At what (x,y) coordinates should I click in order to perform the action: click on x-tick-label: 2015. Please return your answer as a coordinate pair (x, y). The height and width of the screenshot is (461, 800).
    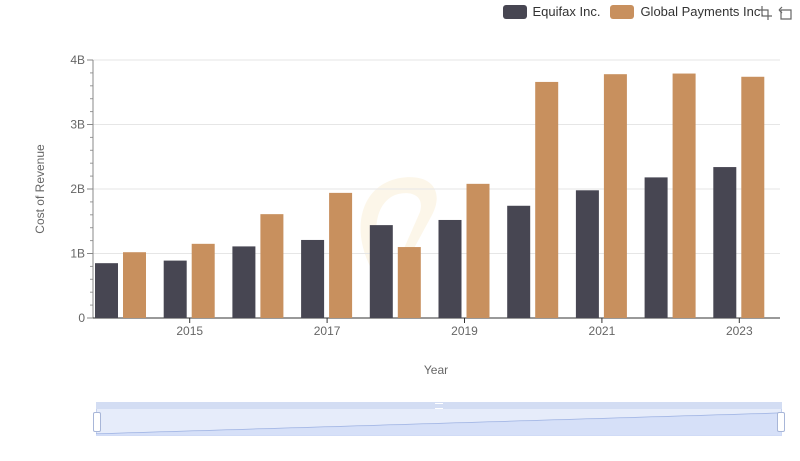
    Looking at the image, I should click on (189, 331).